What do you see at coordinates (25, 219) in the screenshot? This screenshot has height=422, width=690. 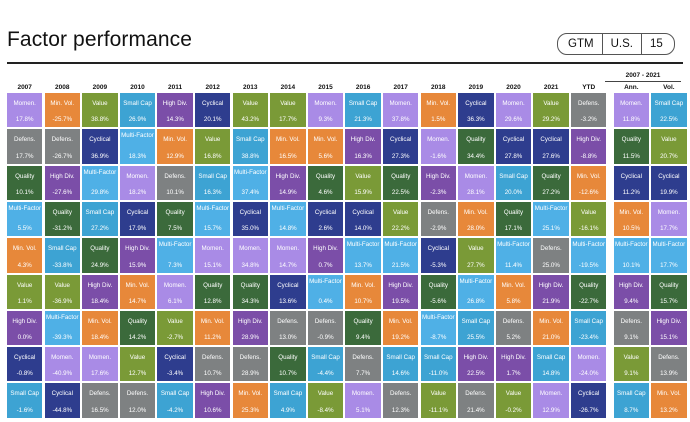 I see `factor-cell: Multi-Factor 5.5%` at bounding box center [25, 219].